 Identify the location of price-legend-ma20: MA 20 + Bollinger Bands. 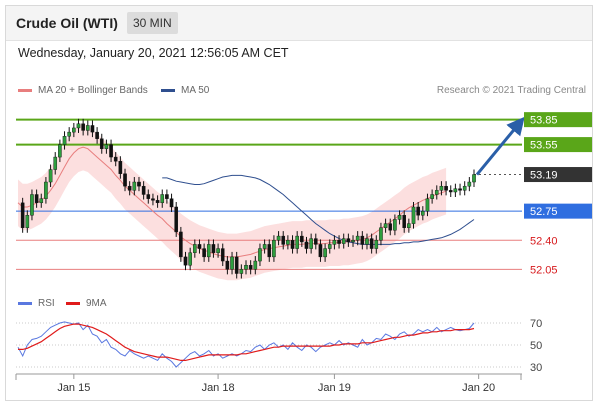
(83, 90).